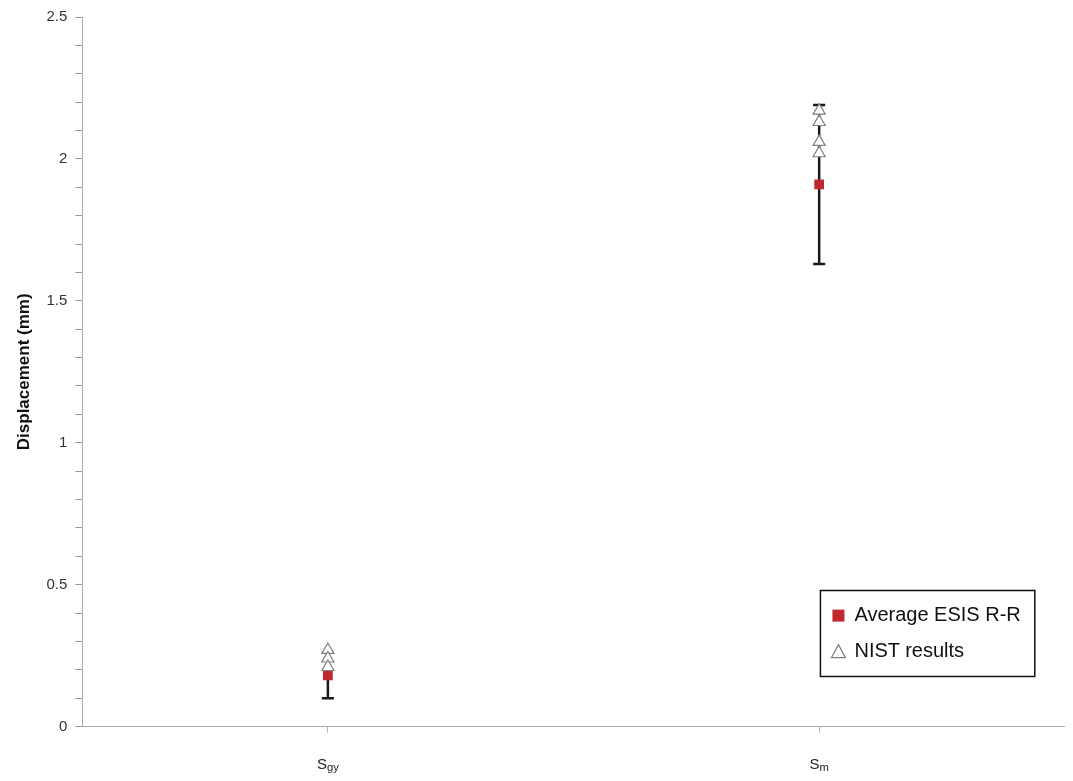  What do you see at coordinates (63, 158) in the screenshot?
I see `y-tick-label: 2` at bounding box center [63, 158].